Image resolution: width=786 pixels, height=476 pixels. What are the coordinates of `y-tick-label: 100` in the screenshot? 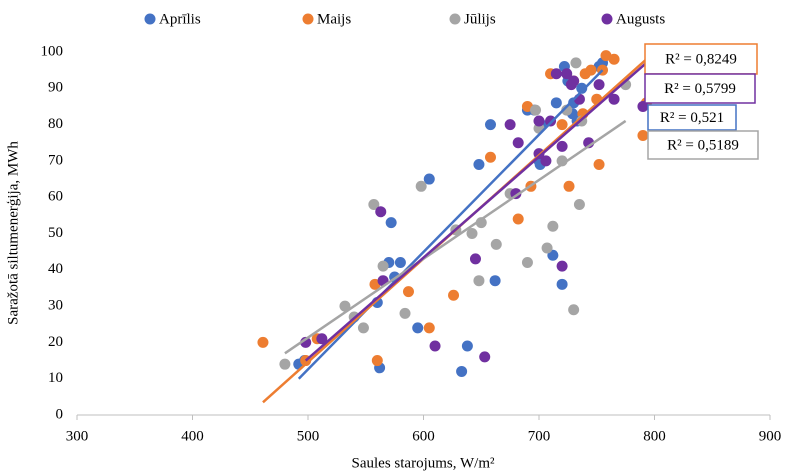 It's located at (52, 51).